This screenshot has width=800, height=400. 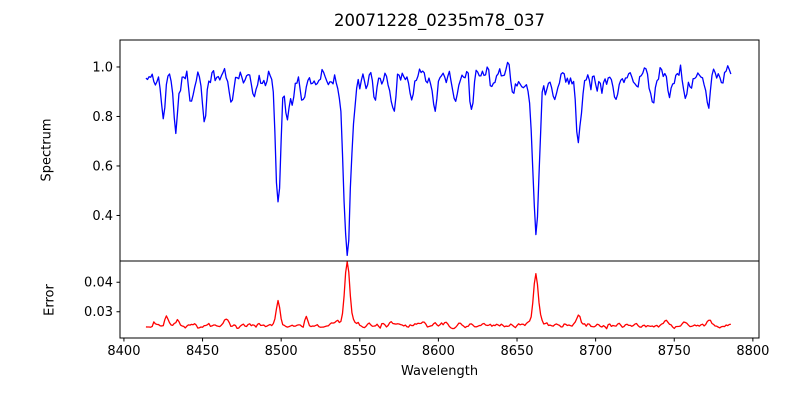 I want to click on x-tick-label: 8700, so click(x=595, y=351).